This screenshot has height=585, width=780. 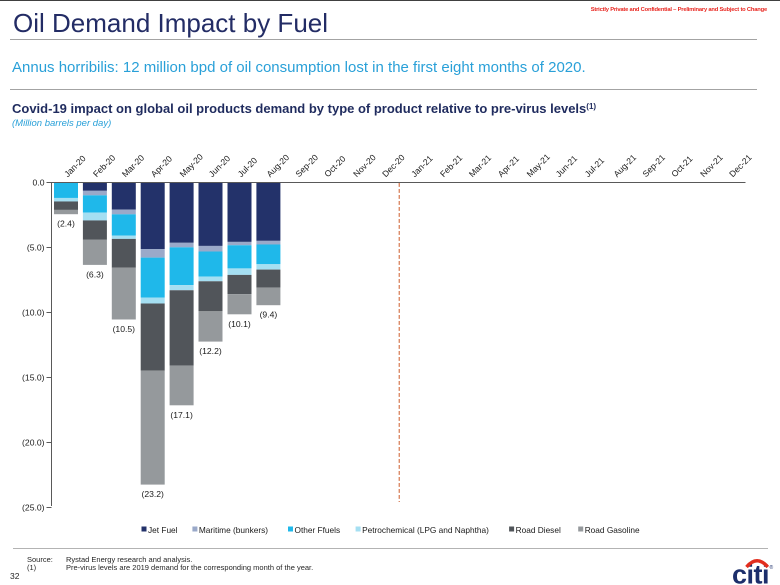 What do you see at coordinates (210, 351) in the screenshot?
I see `svg-text: (12.2)` at bounding box center [210, 351].